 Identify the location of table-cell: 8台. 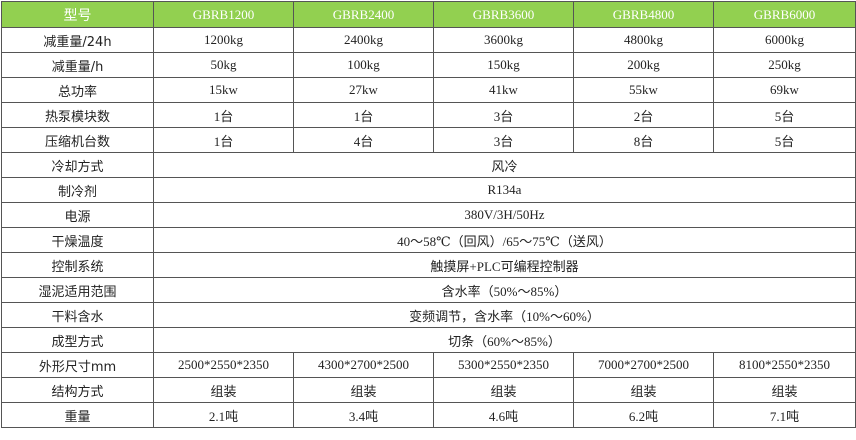
(643, 140).